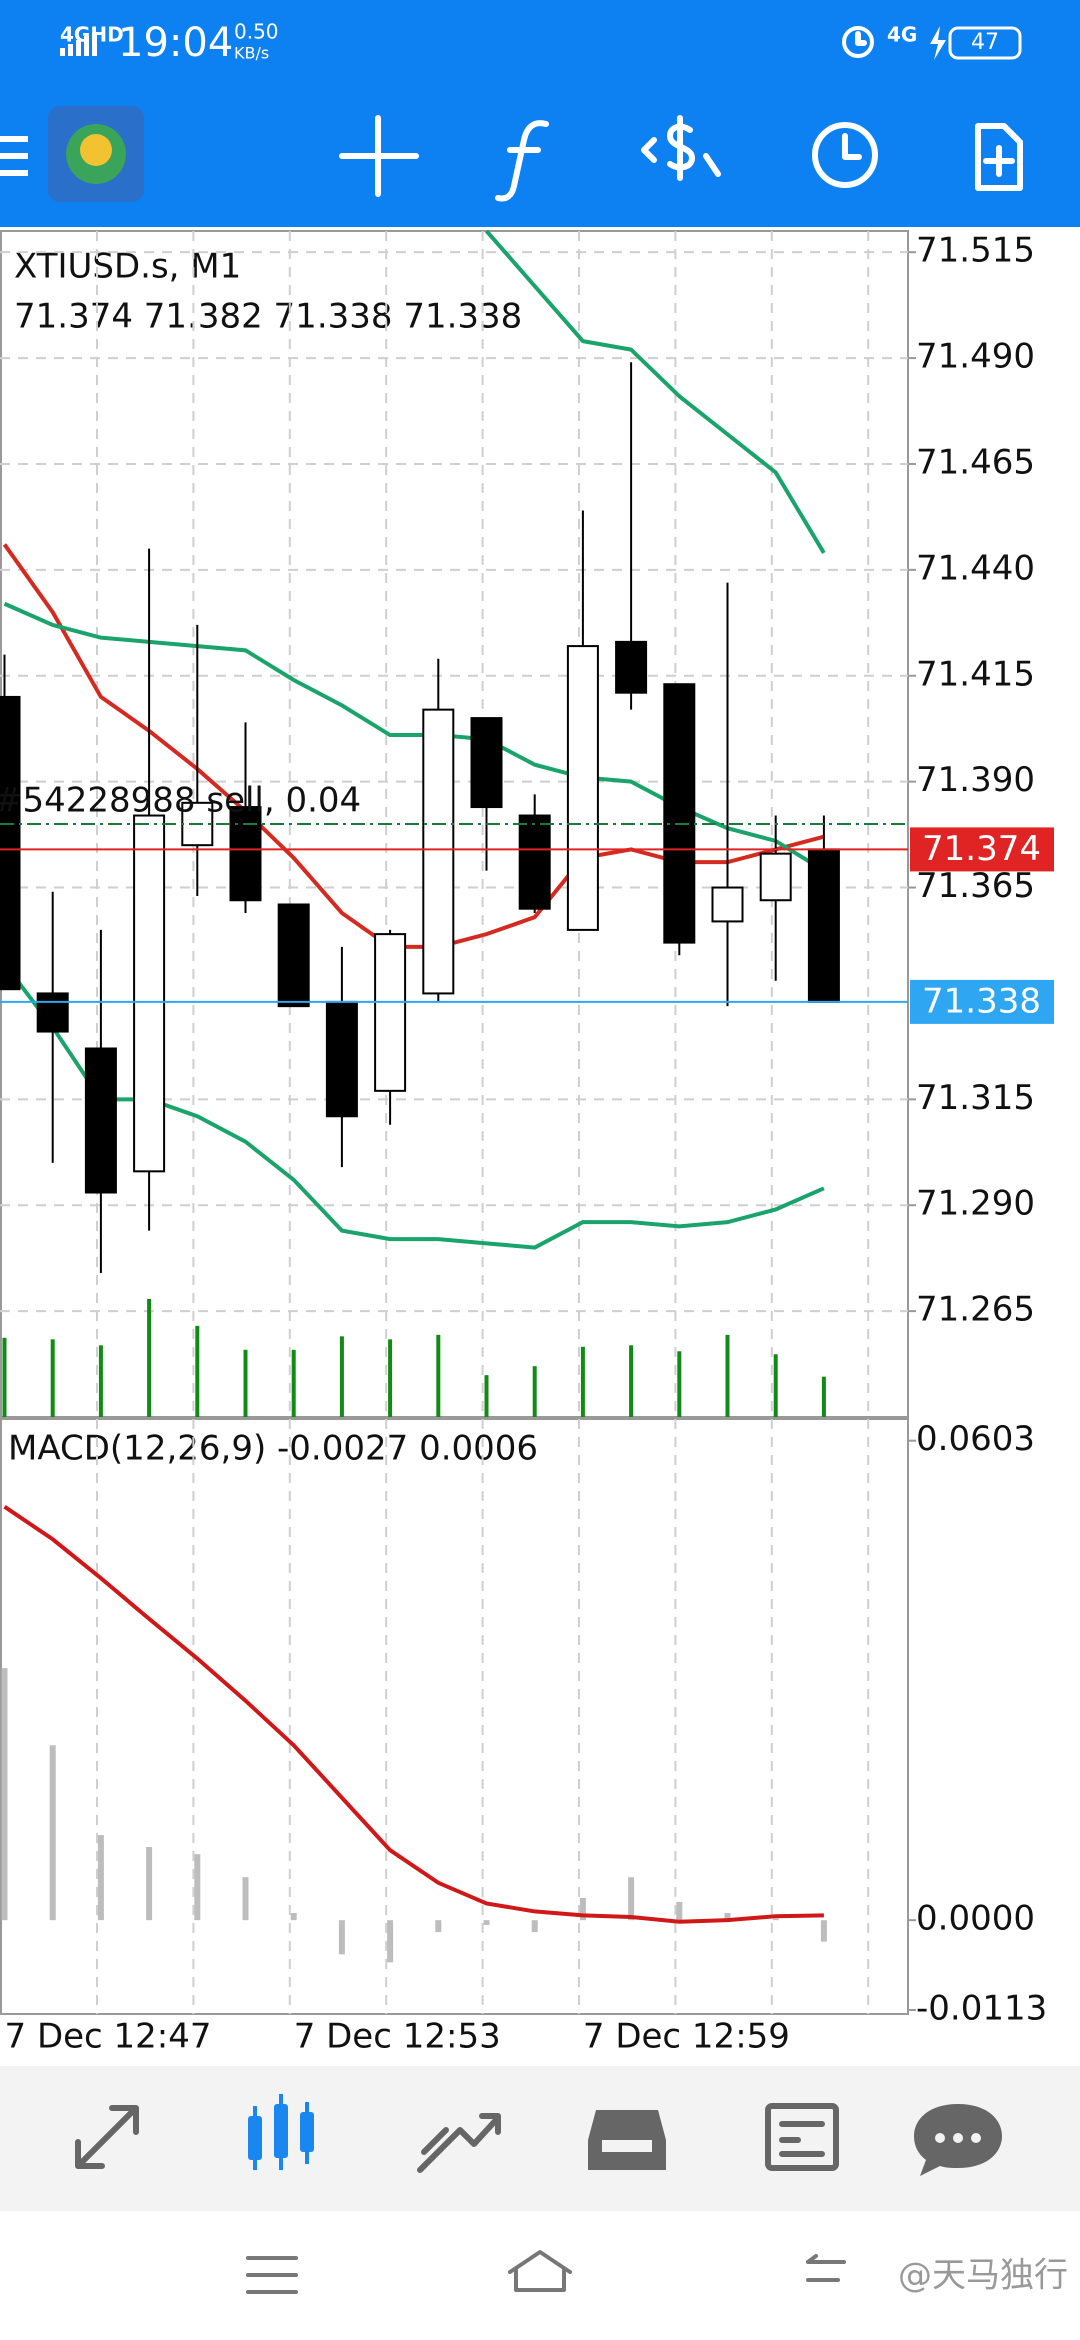 The width and height of the screenshot is (1080, 2340). Describe the element at coordinates (379, 156) in the screenshot. I see `crosshair-button` at that location.